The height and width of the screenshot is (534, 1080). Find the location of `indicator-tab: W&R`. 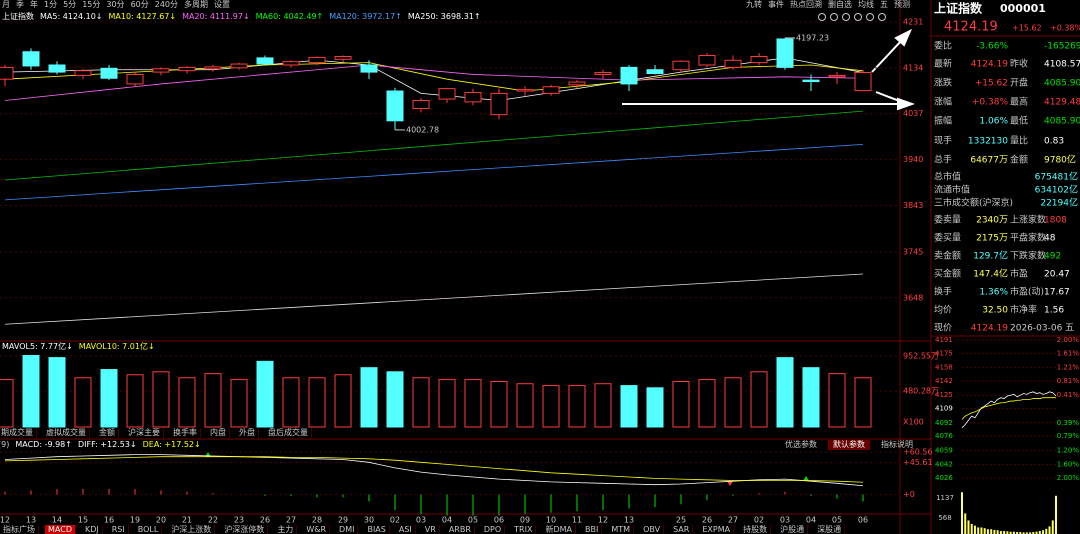

indicator-tab: W&R is located at coordinates (317, 529).